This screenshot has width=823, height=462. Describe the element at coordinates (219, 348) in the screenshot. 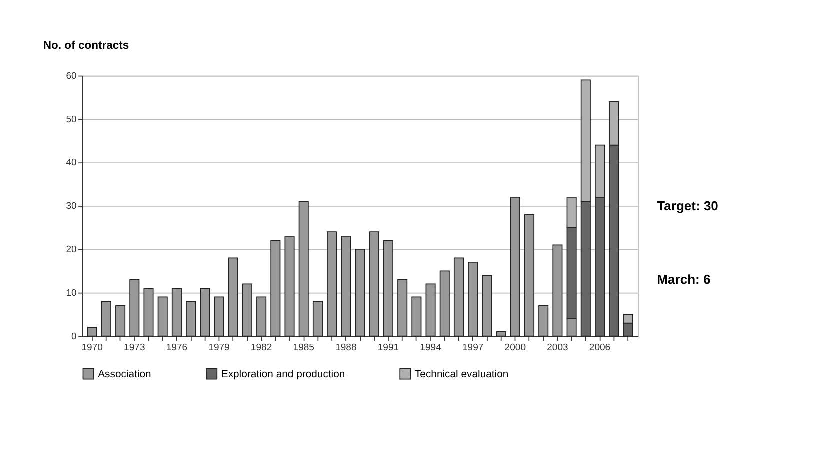

I see `x-tick-label: 1979` at that location.